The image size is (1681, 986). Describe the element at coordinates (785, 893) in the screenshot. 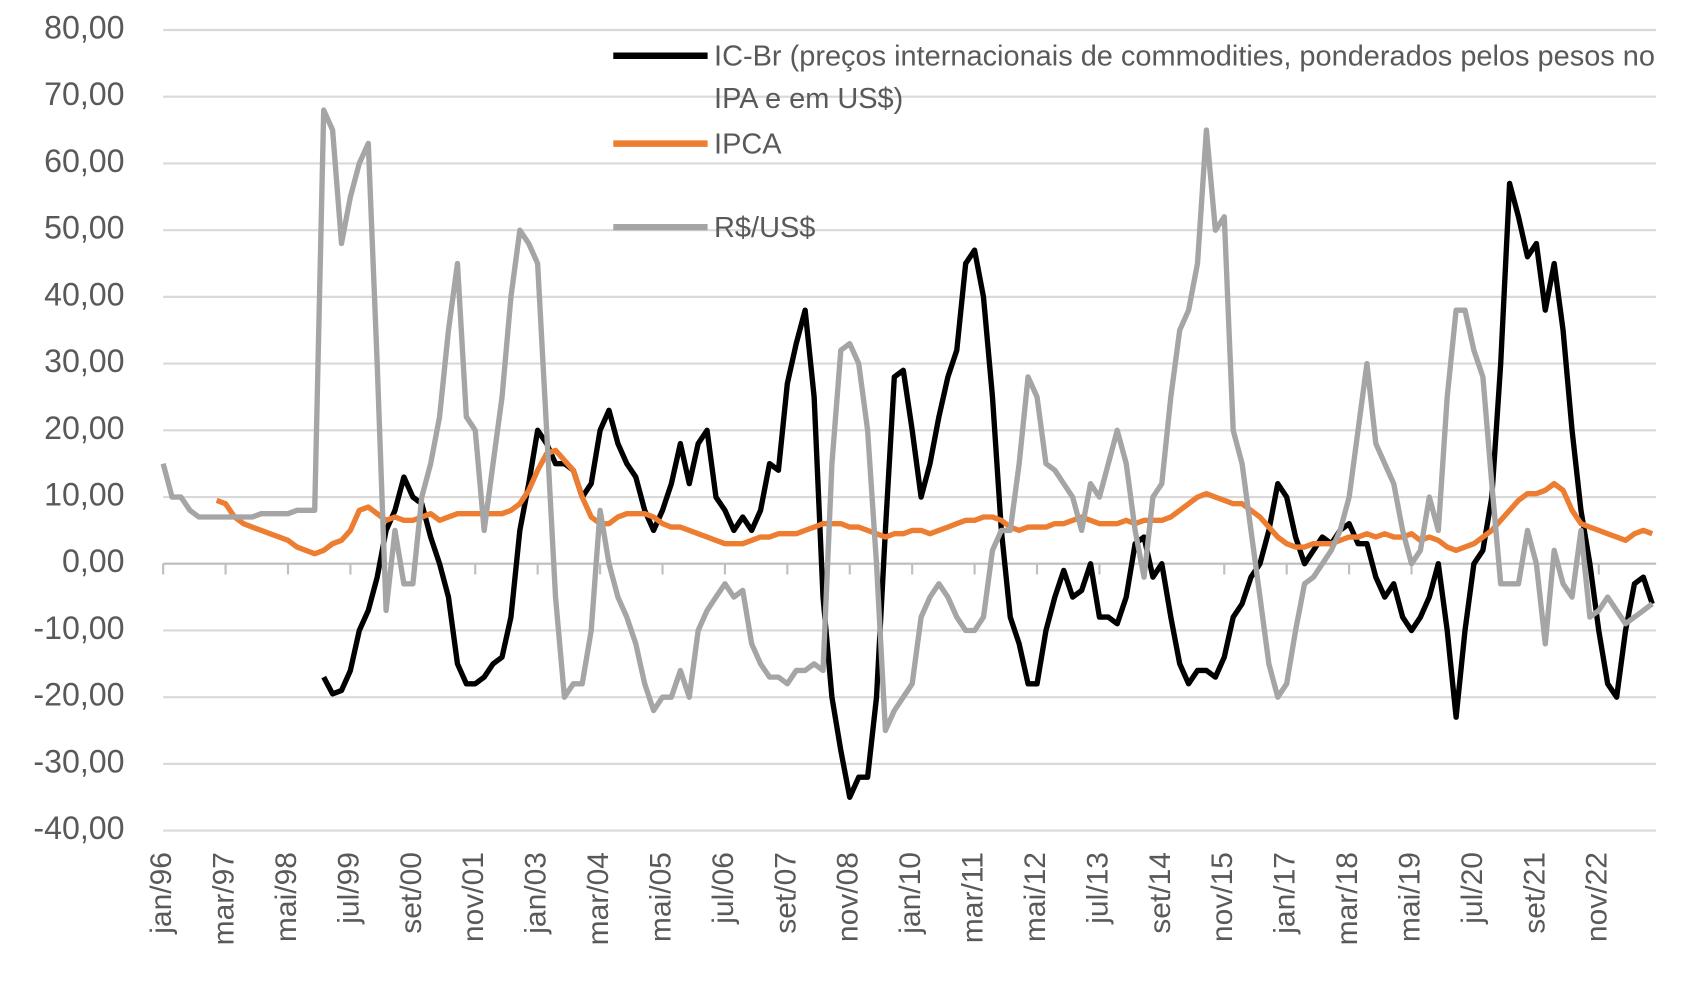

I see `x-tick-label: set/07` at that location.